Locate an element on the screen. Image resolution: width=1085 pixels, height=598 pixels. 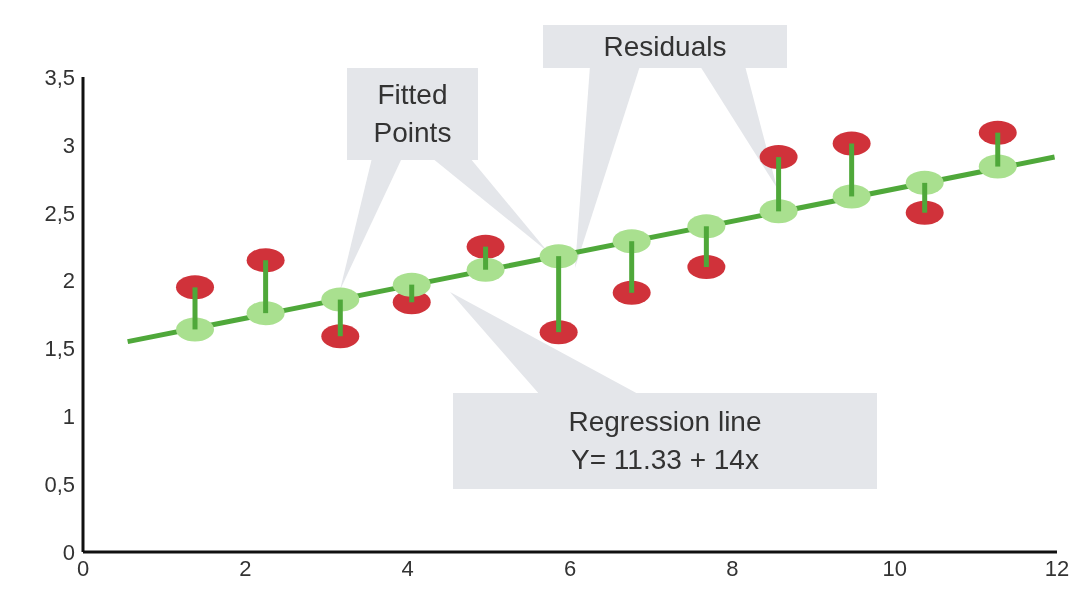
x-tick-label: 6 is located at coordinates (570, 568).